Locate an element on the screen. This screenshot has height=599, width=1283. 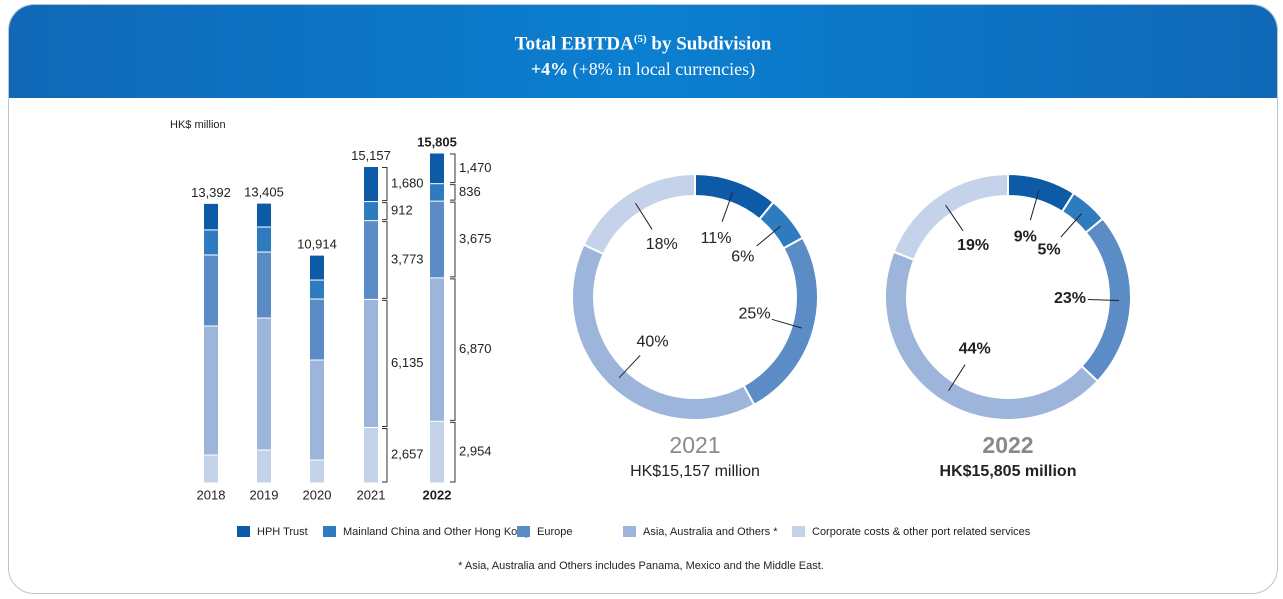
value-label: 6,135 is located at coordinates (407, 362).